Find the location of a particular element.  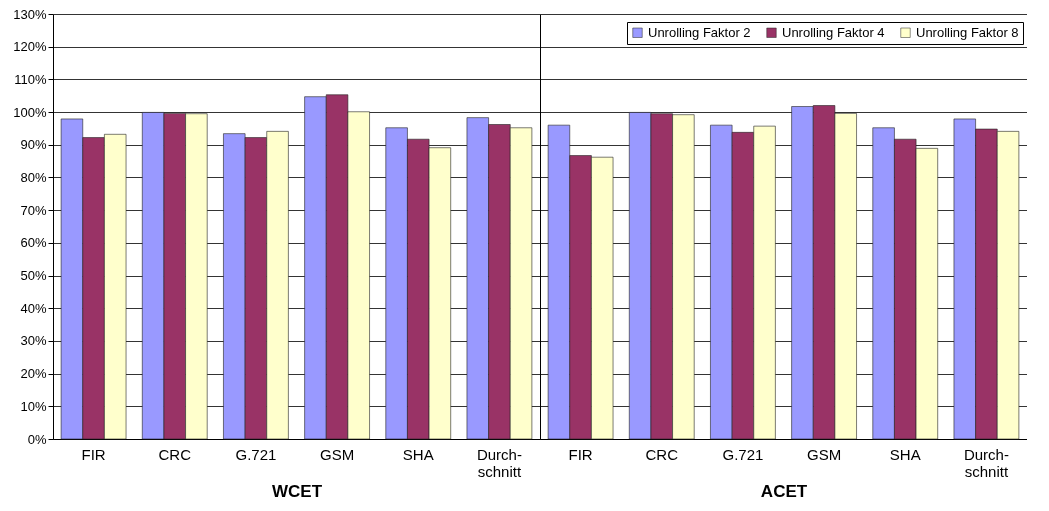

y-tick-label: 20% is located at coordinates (33, 374).